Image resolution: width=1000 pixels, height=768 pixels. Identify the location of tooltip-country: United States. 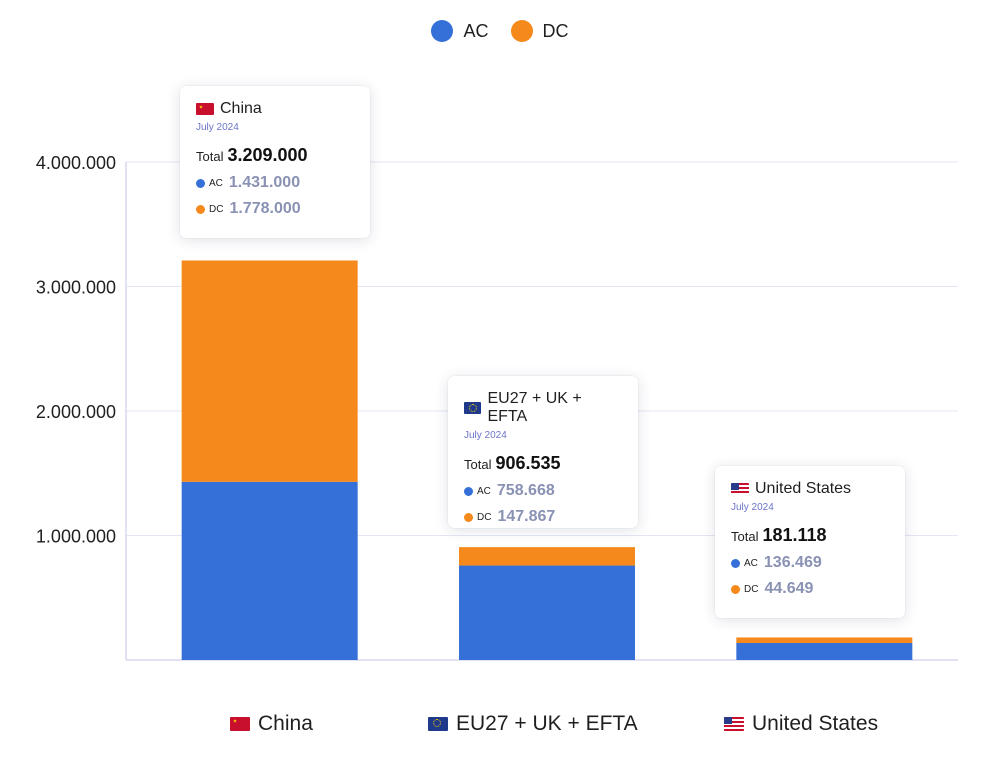
(803, 488).